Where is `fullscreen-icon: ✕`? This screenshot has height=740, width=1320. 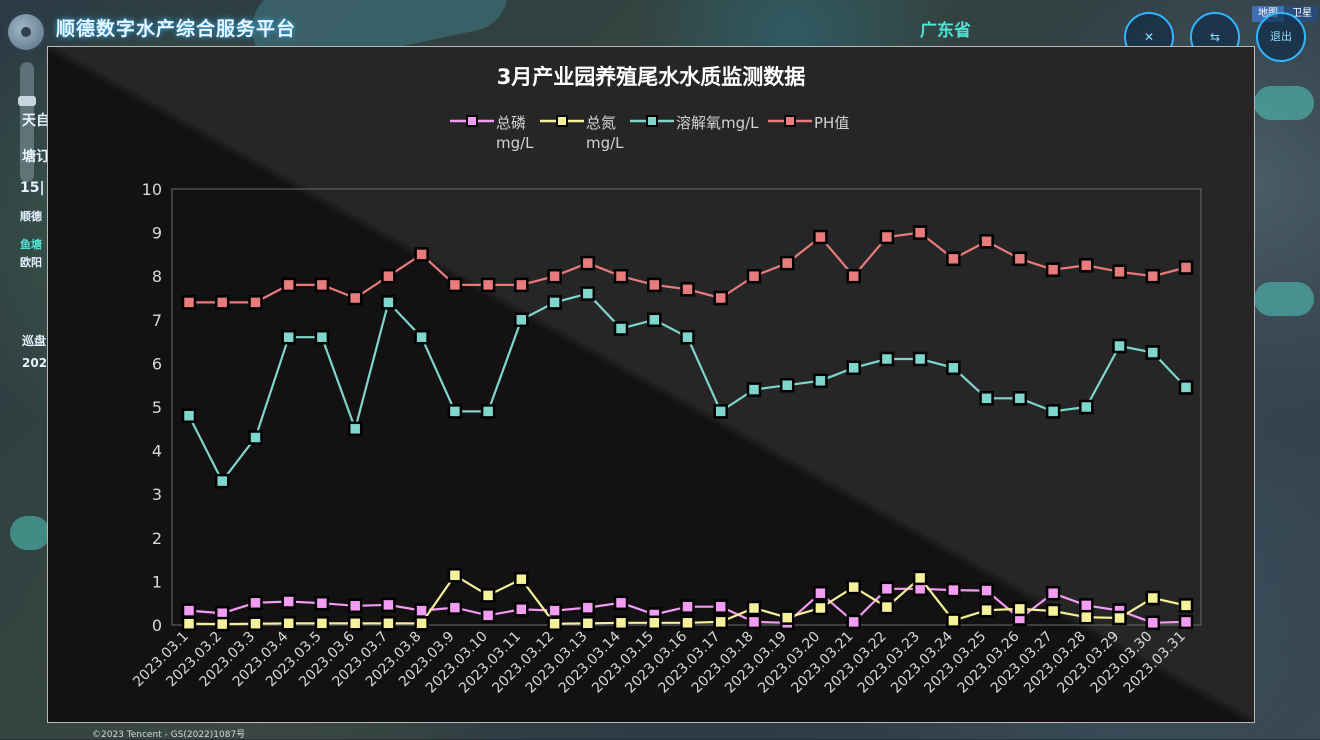
fullscreen-icon: ✕ is located at coordinates (1149, 37).